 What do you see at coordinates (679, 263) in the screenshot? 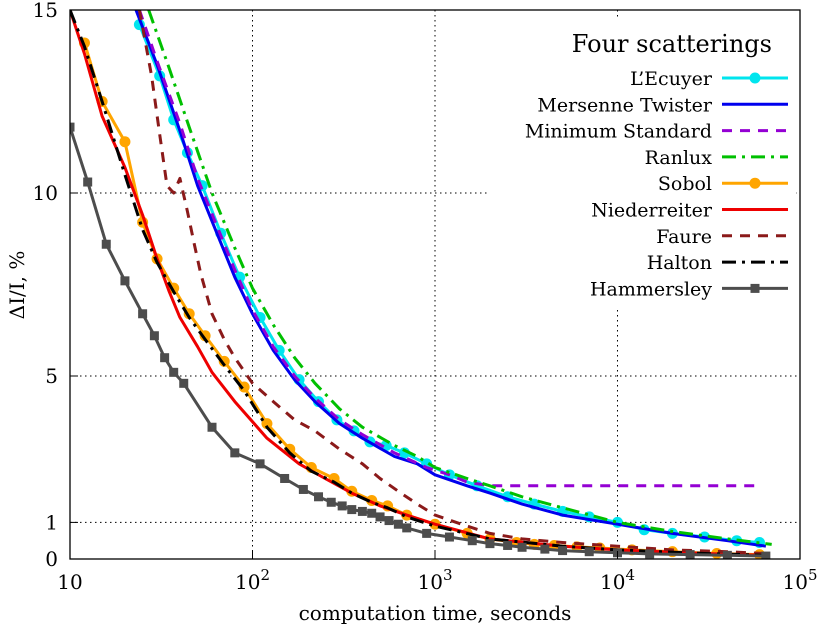
I see `legend-label: Halton` at bounding box center [679, 263].